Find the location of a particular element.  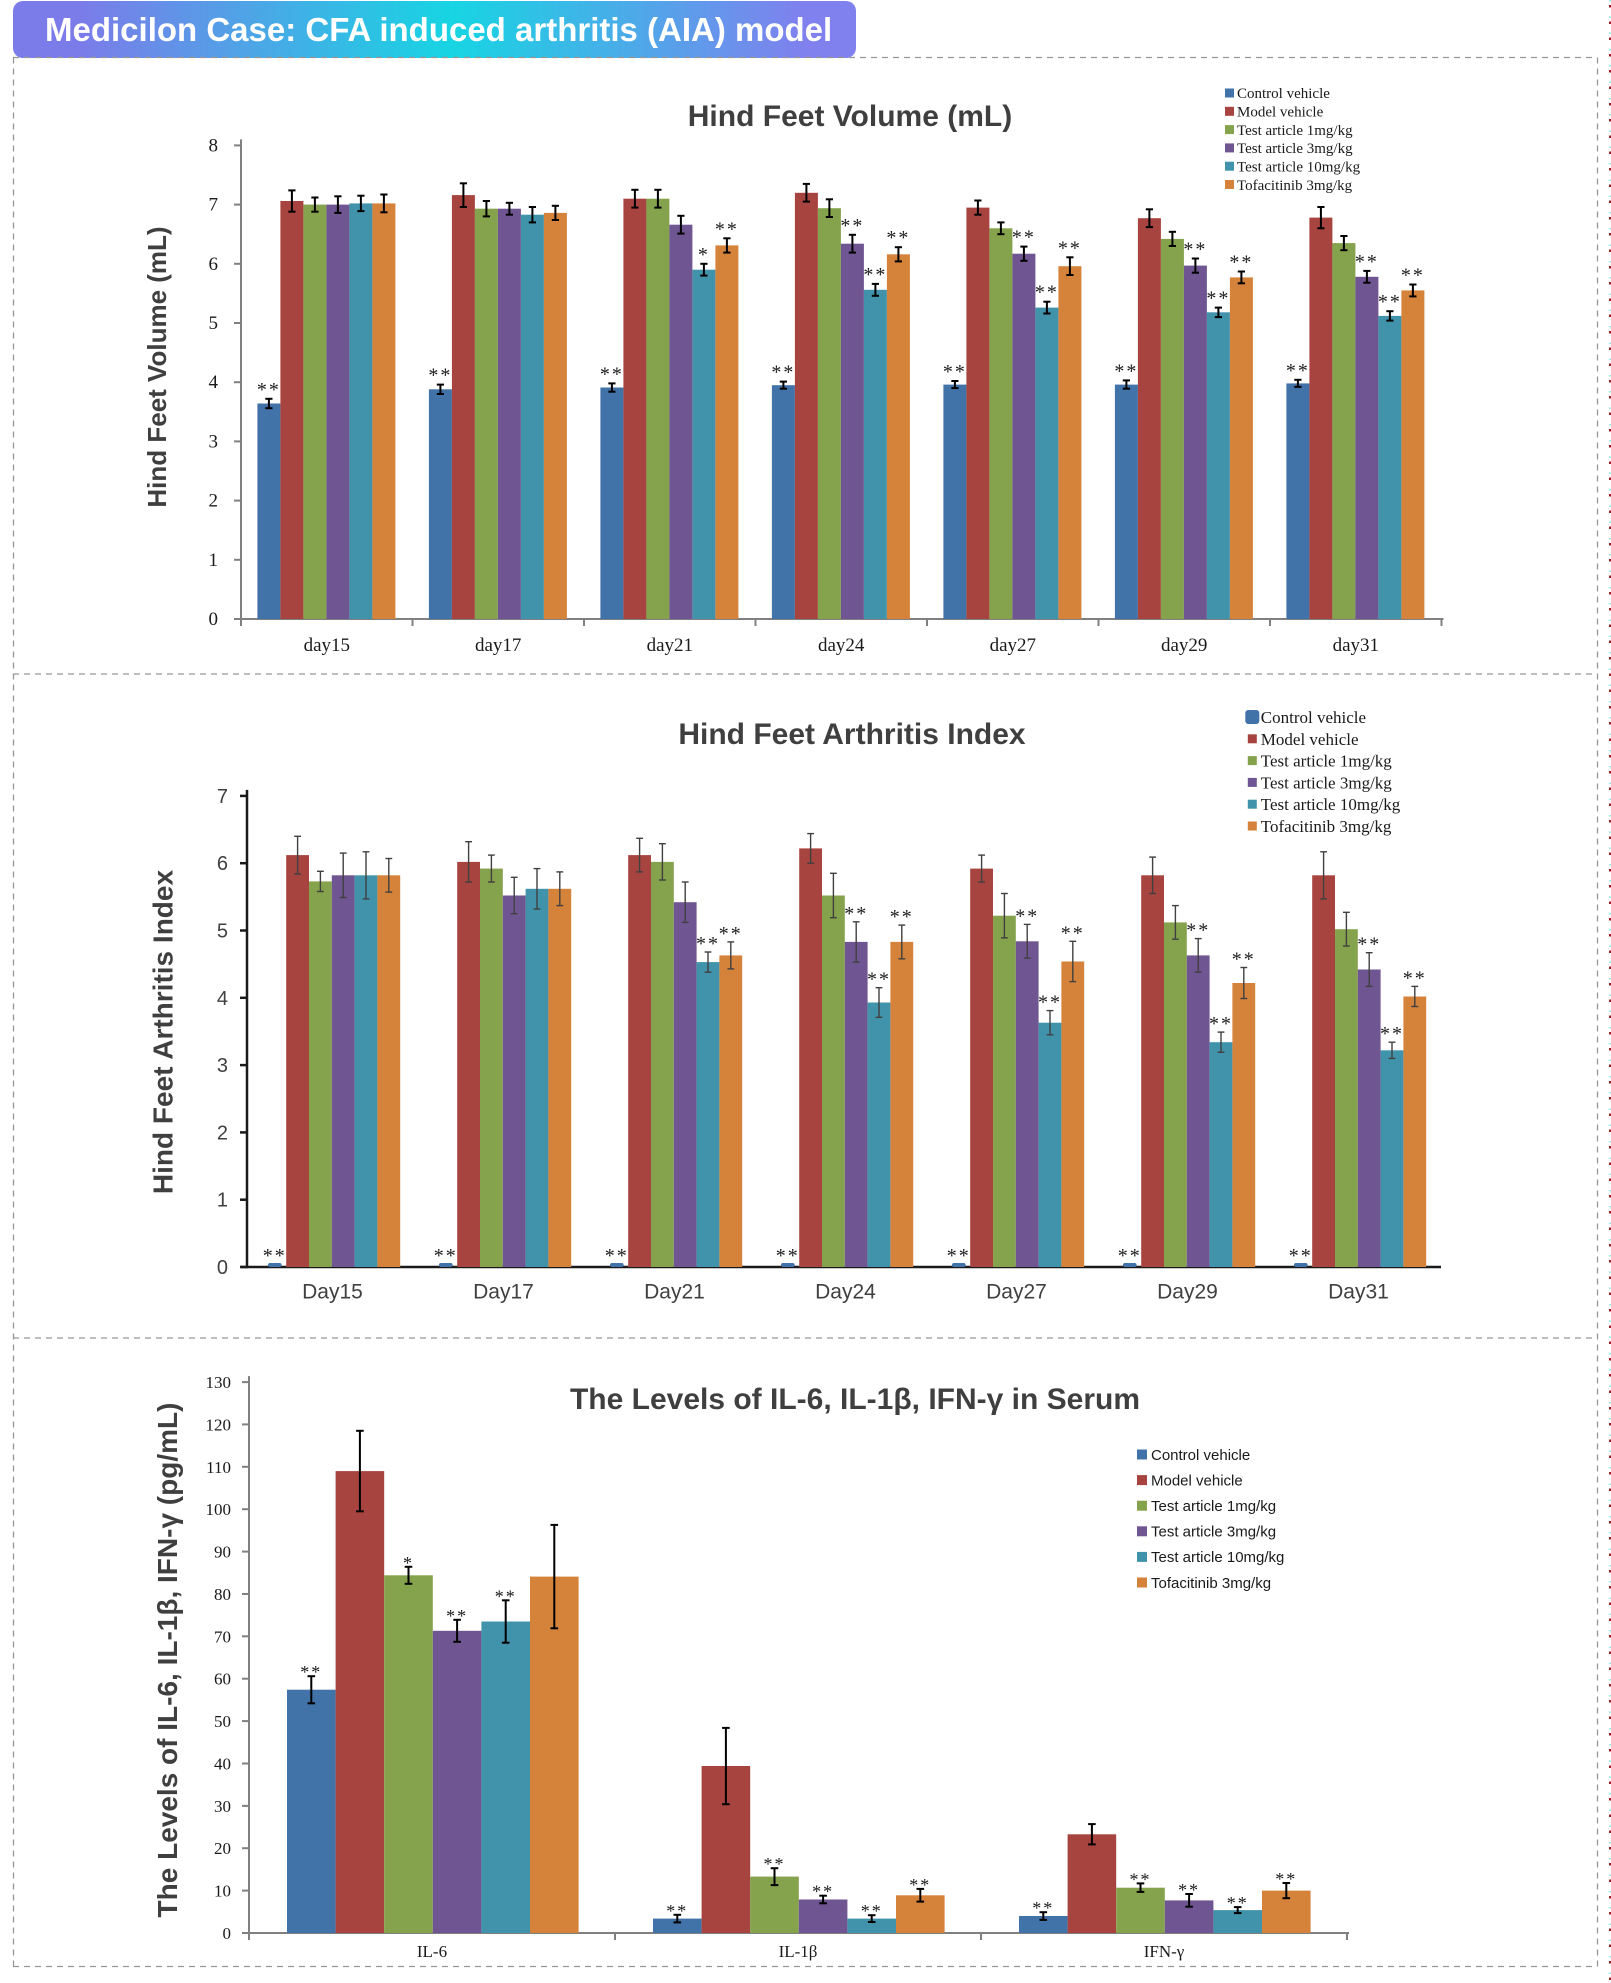

svg-text: day15 is located at coordinates (327, 645).